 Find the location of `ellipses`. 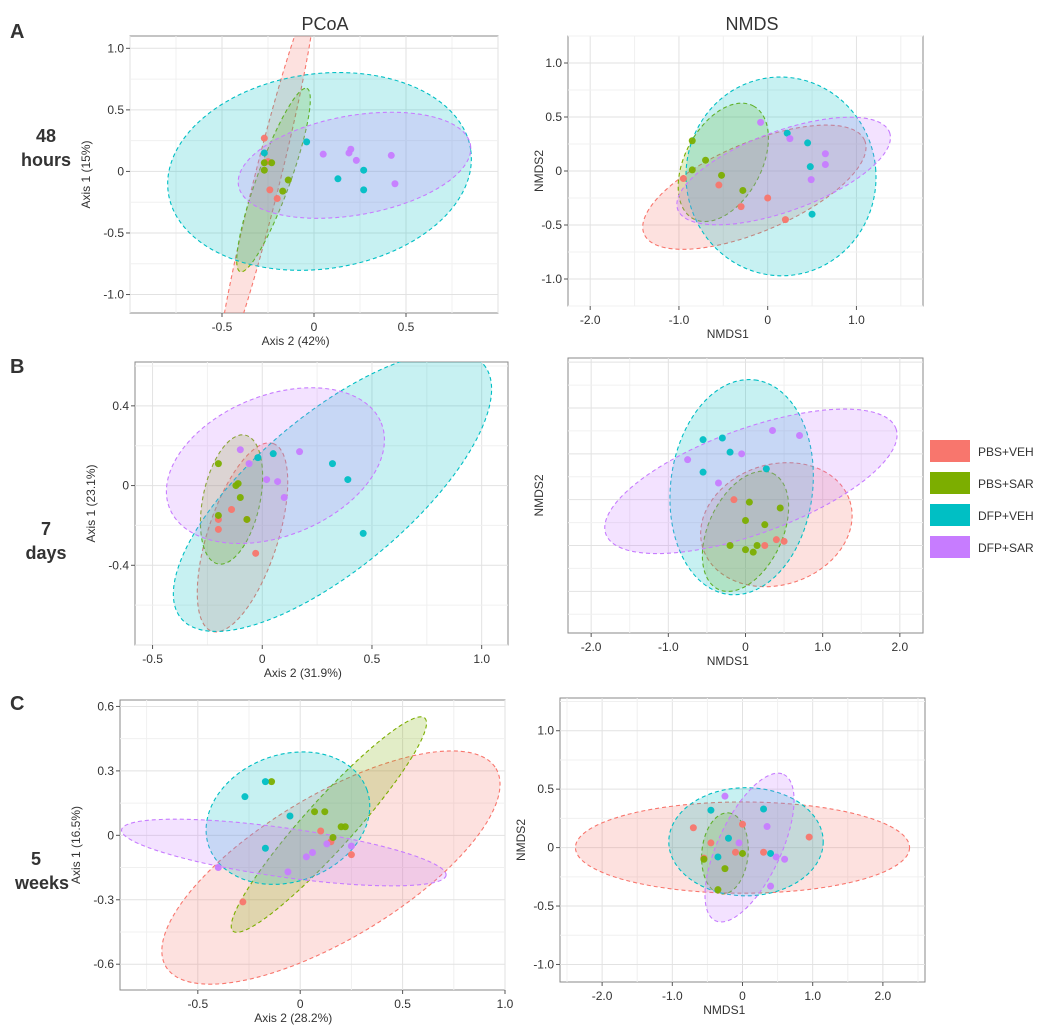

ellipses is located at coordinates (742, 847).